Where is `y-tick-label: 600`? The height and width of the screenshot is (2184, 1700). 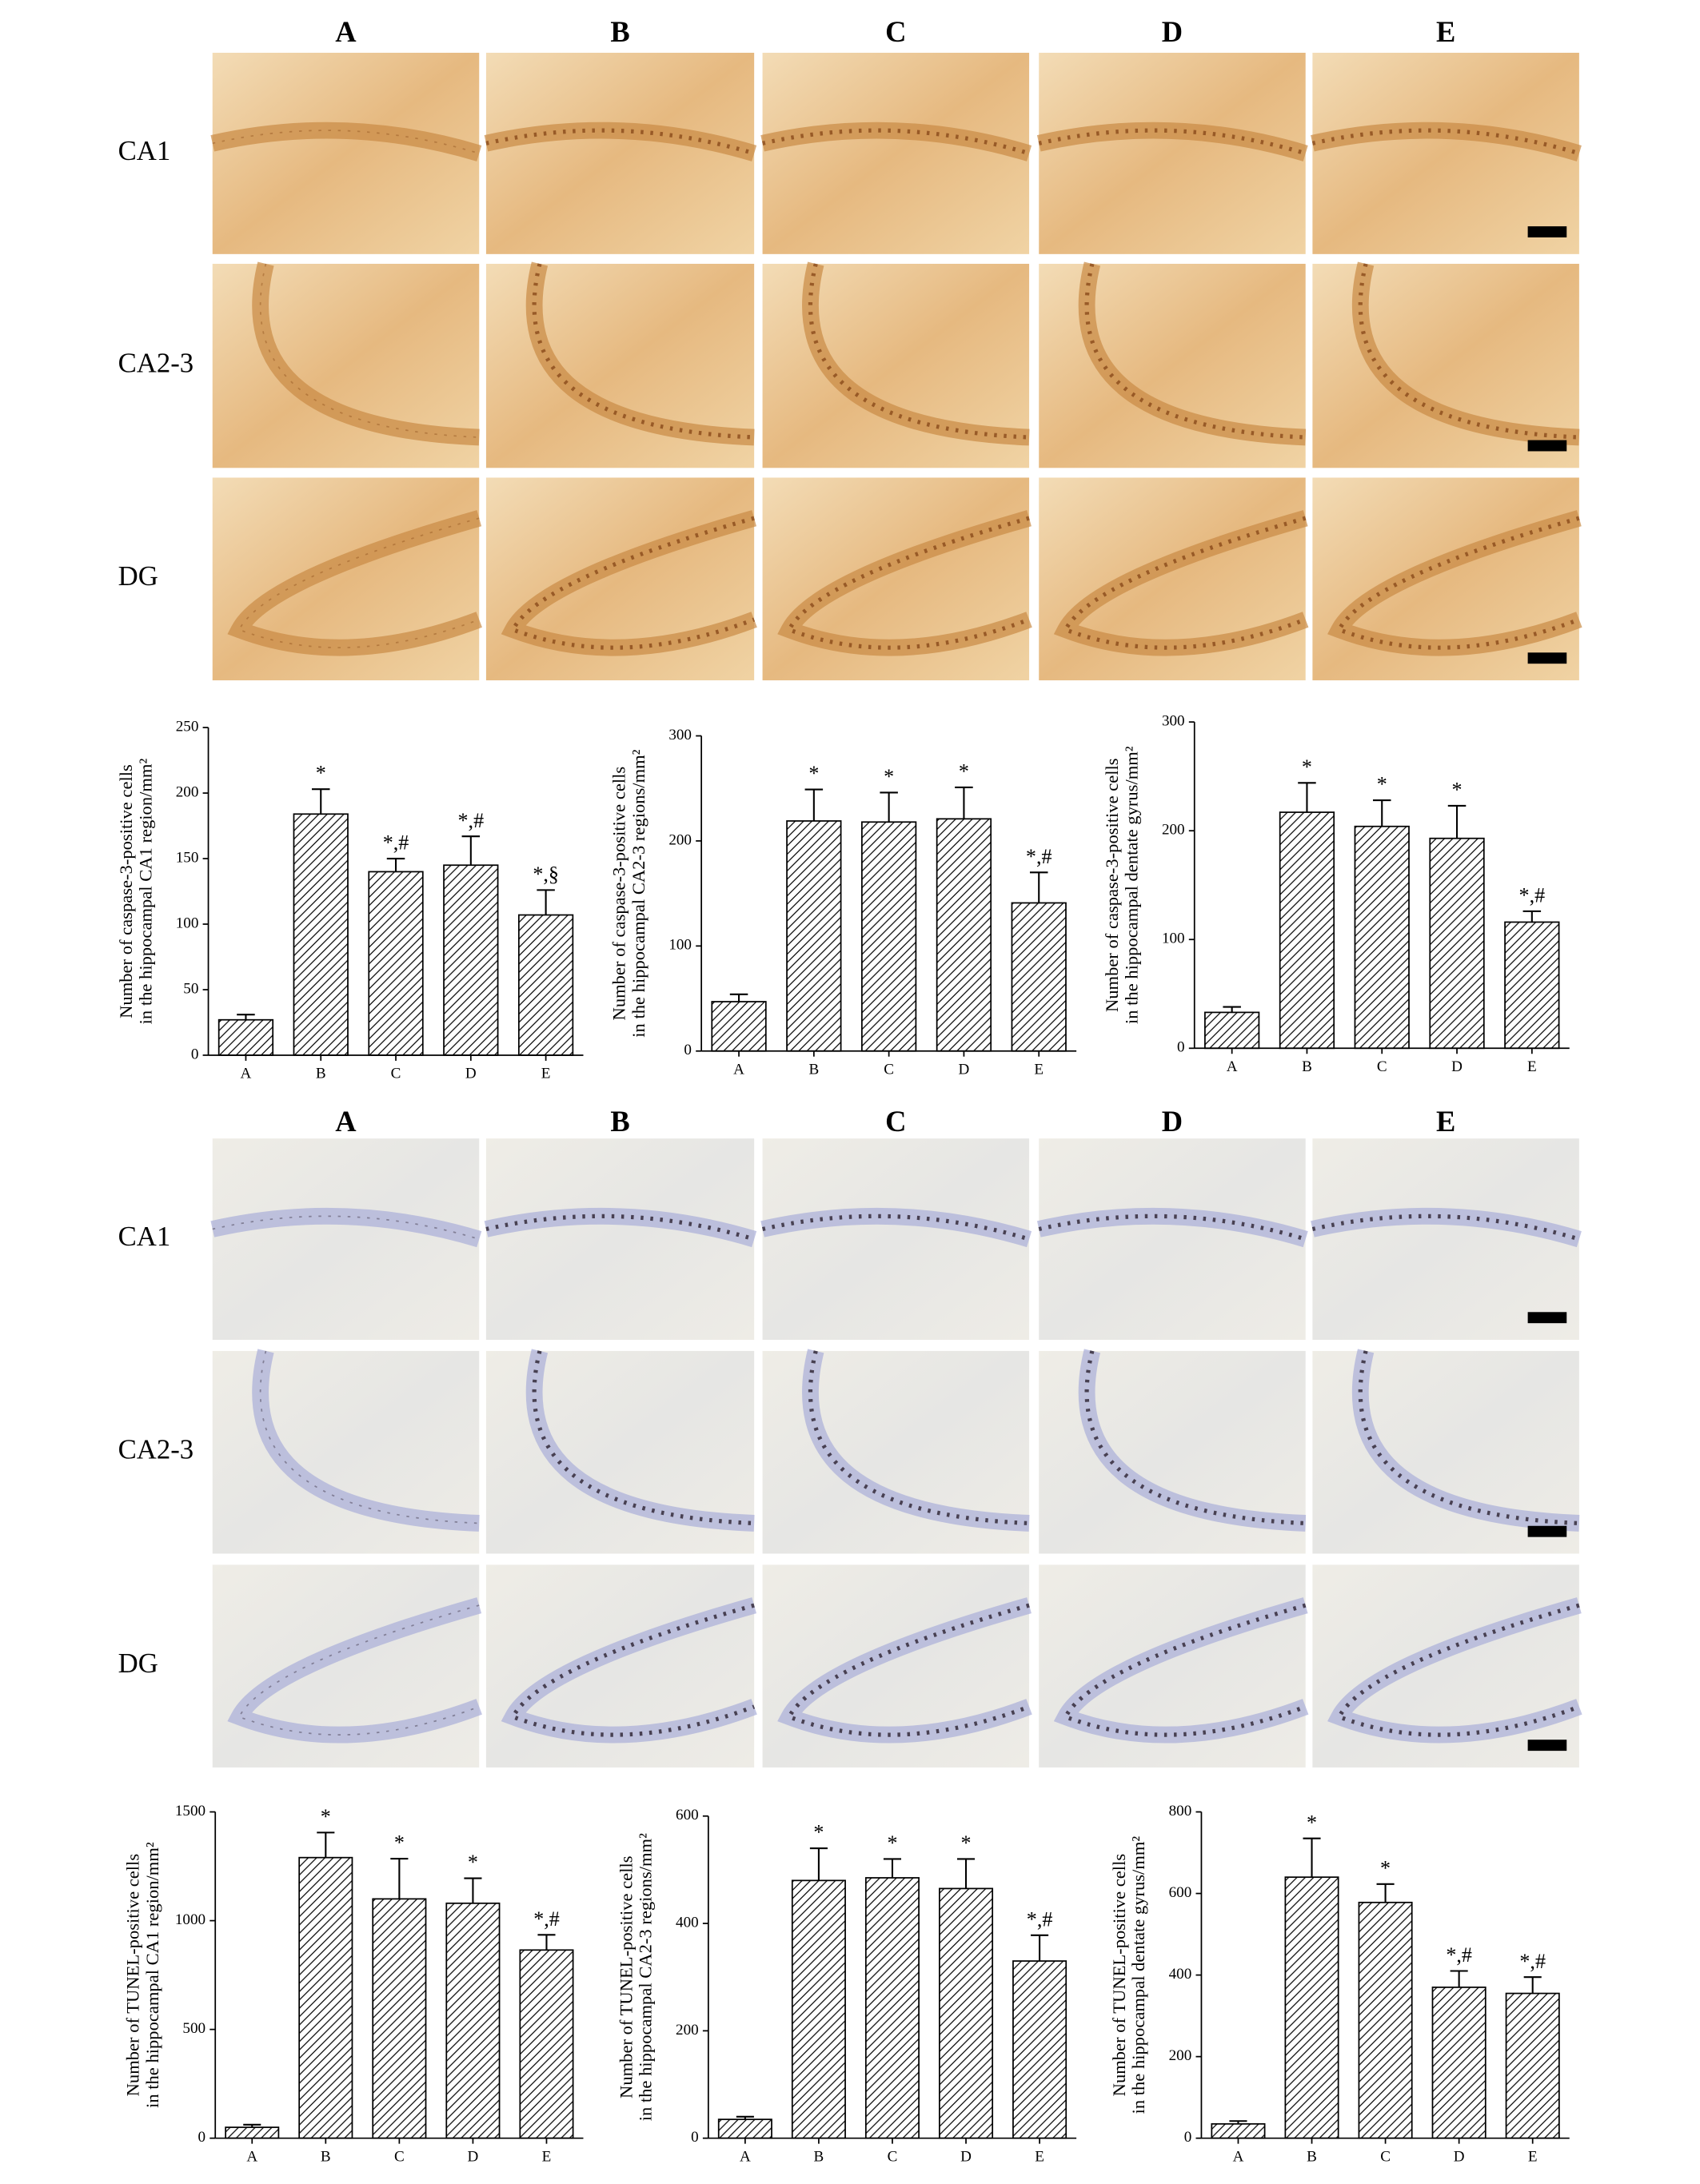
y-tick-label: 600 is located at coordinates (1180, 1892).